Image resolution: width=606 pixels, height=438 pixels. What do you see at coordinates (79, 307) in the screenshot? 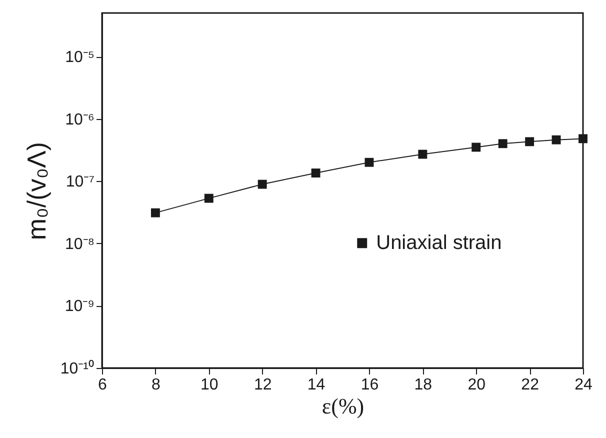
I see `y-tick-label: 10⁻⁹` at bounding box center [79, 307].